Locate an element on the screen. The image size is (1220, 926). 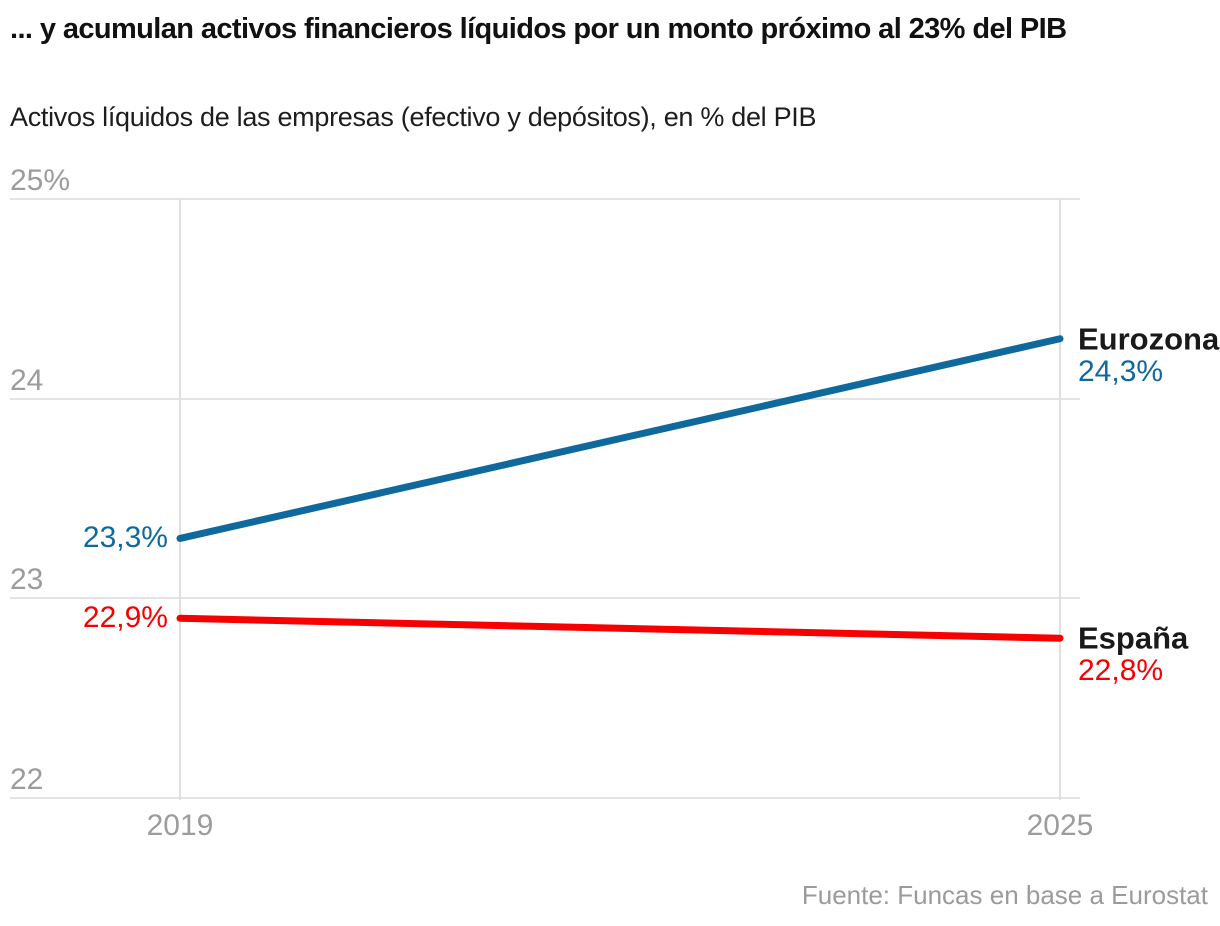
series-start-value-label: 23,3% is located at coordinates (125, 538).